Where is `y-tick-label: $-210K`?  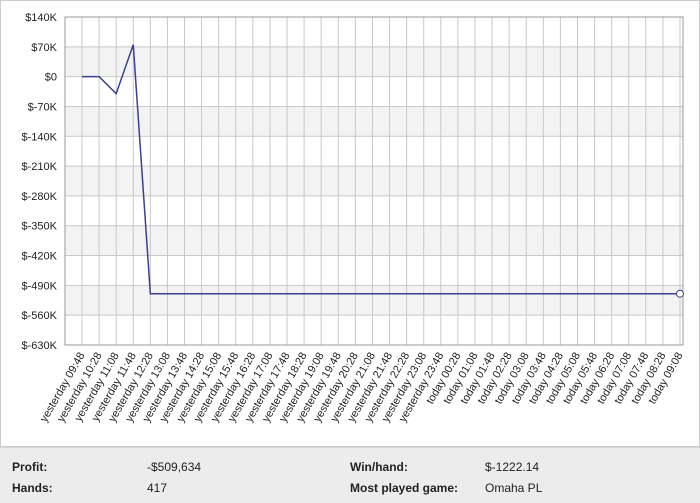 y-tick-label: $-210K is located at coordinates (40, 167).